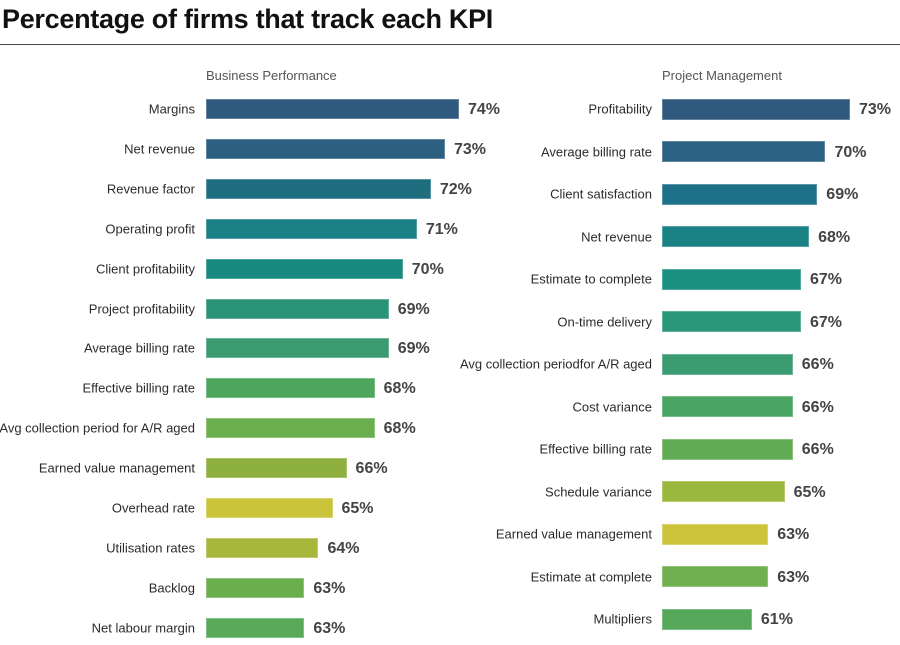  Describe the element at coordinates (612, 406) in the screenshot. I see `category-label: Cost variance` at that location.